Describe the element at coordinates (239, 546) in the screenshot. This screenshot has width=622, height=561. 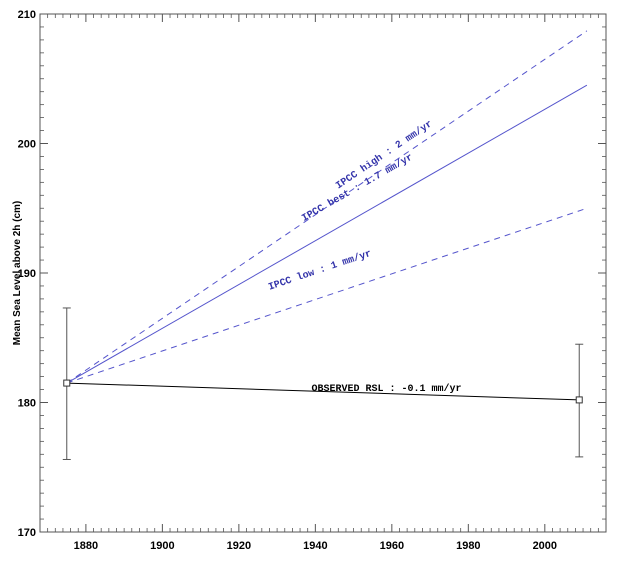
I see `x-tick-label: 1920` at that location.